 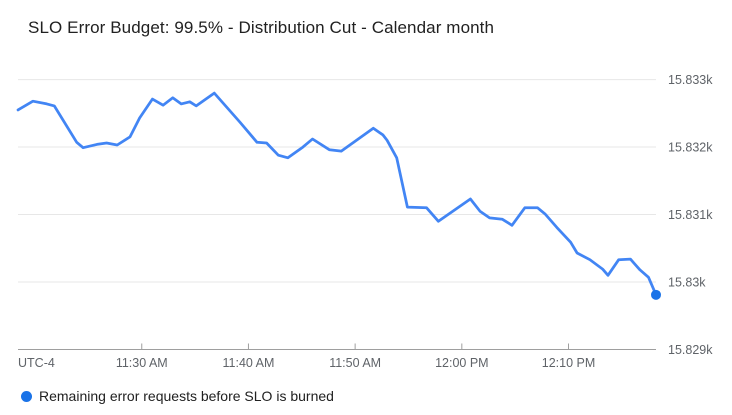 What do you see at coordinates (36, 363) in the screenshot?
I see `timezone-label: UTC-4` at bounding box center [36, 363].